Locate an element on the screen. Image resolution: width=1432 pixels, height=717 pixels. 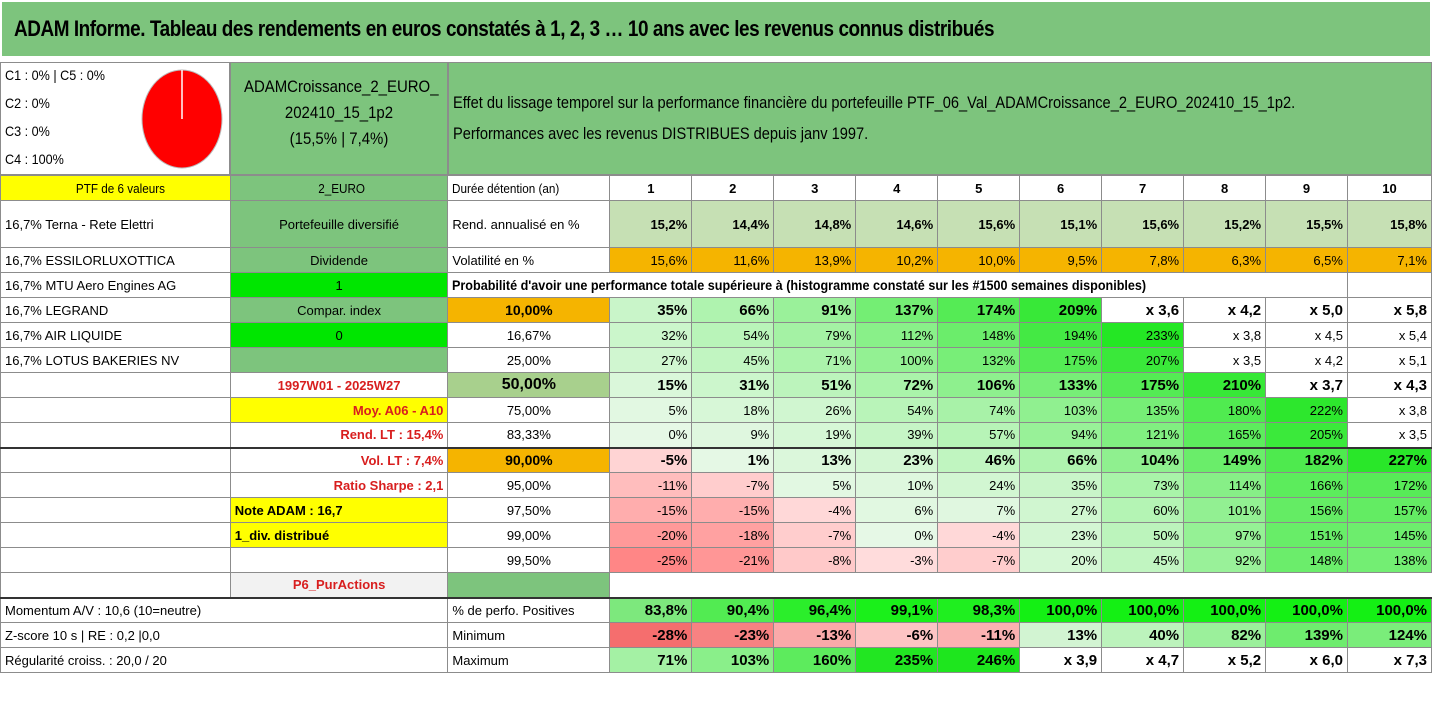
prob-value: 133% is located at coordinates (1061, 385).